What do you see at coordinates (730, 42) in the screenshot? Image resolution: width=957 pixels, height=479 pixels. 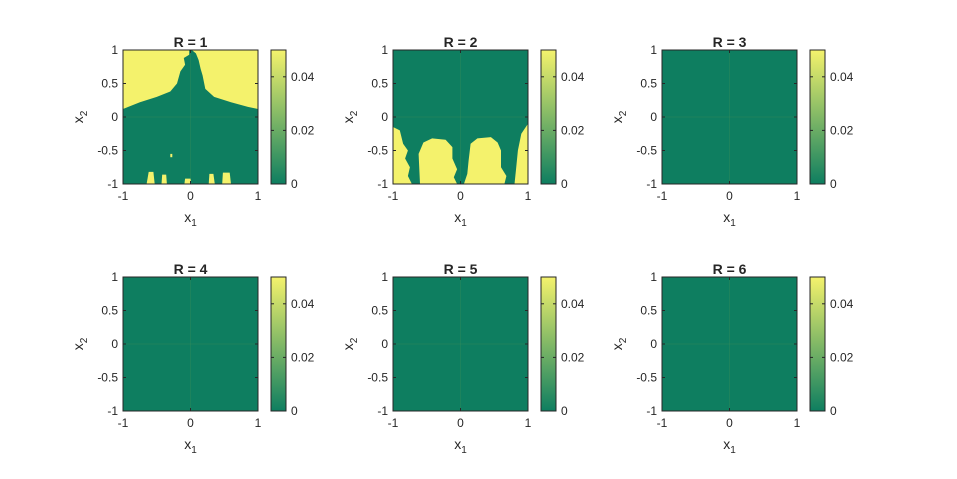 I see `subplot-title: R = 3` at bounding box center [730, 42].